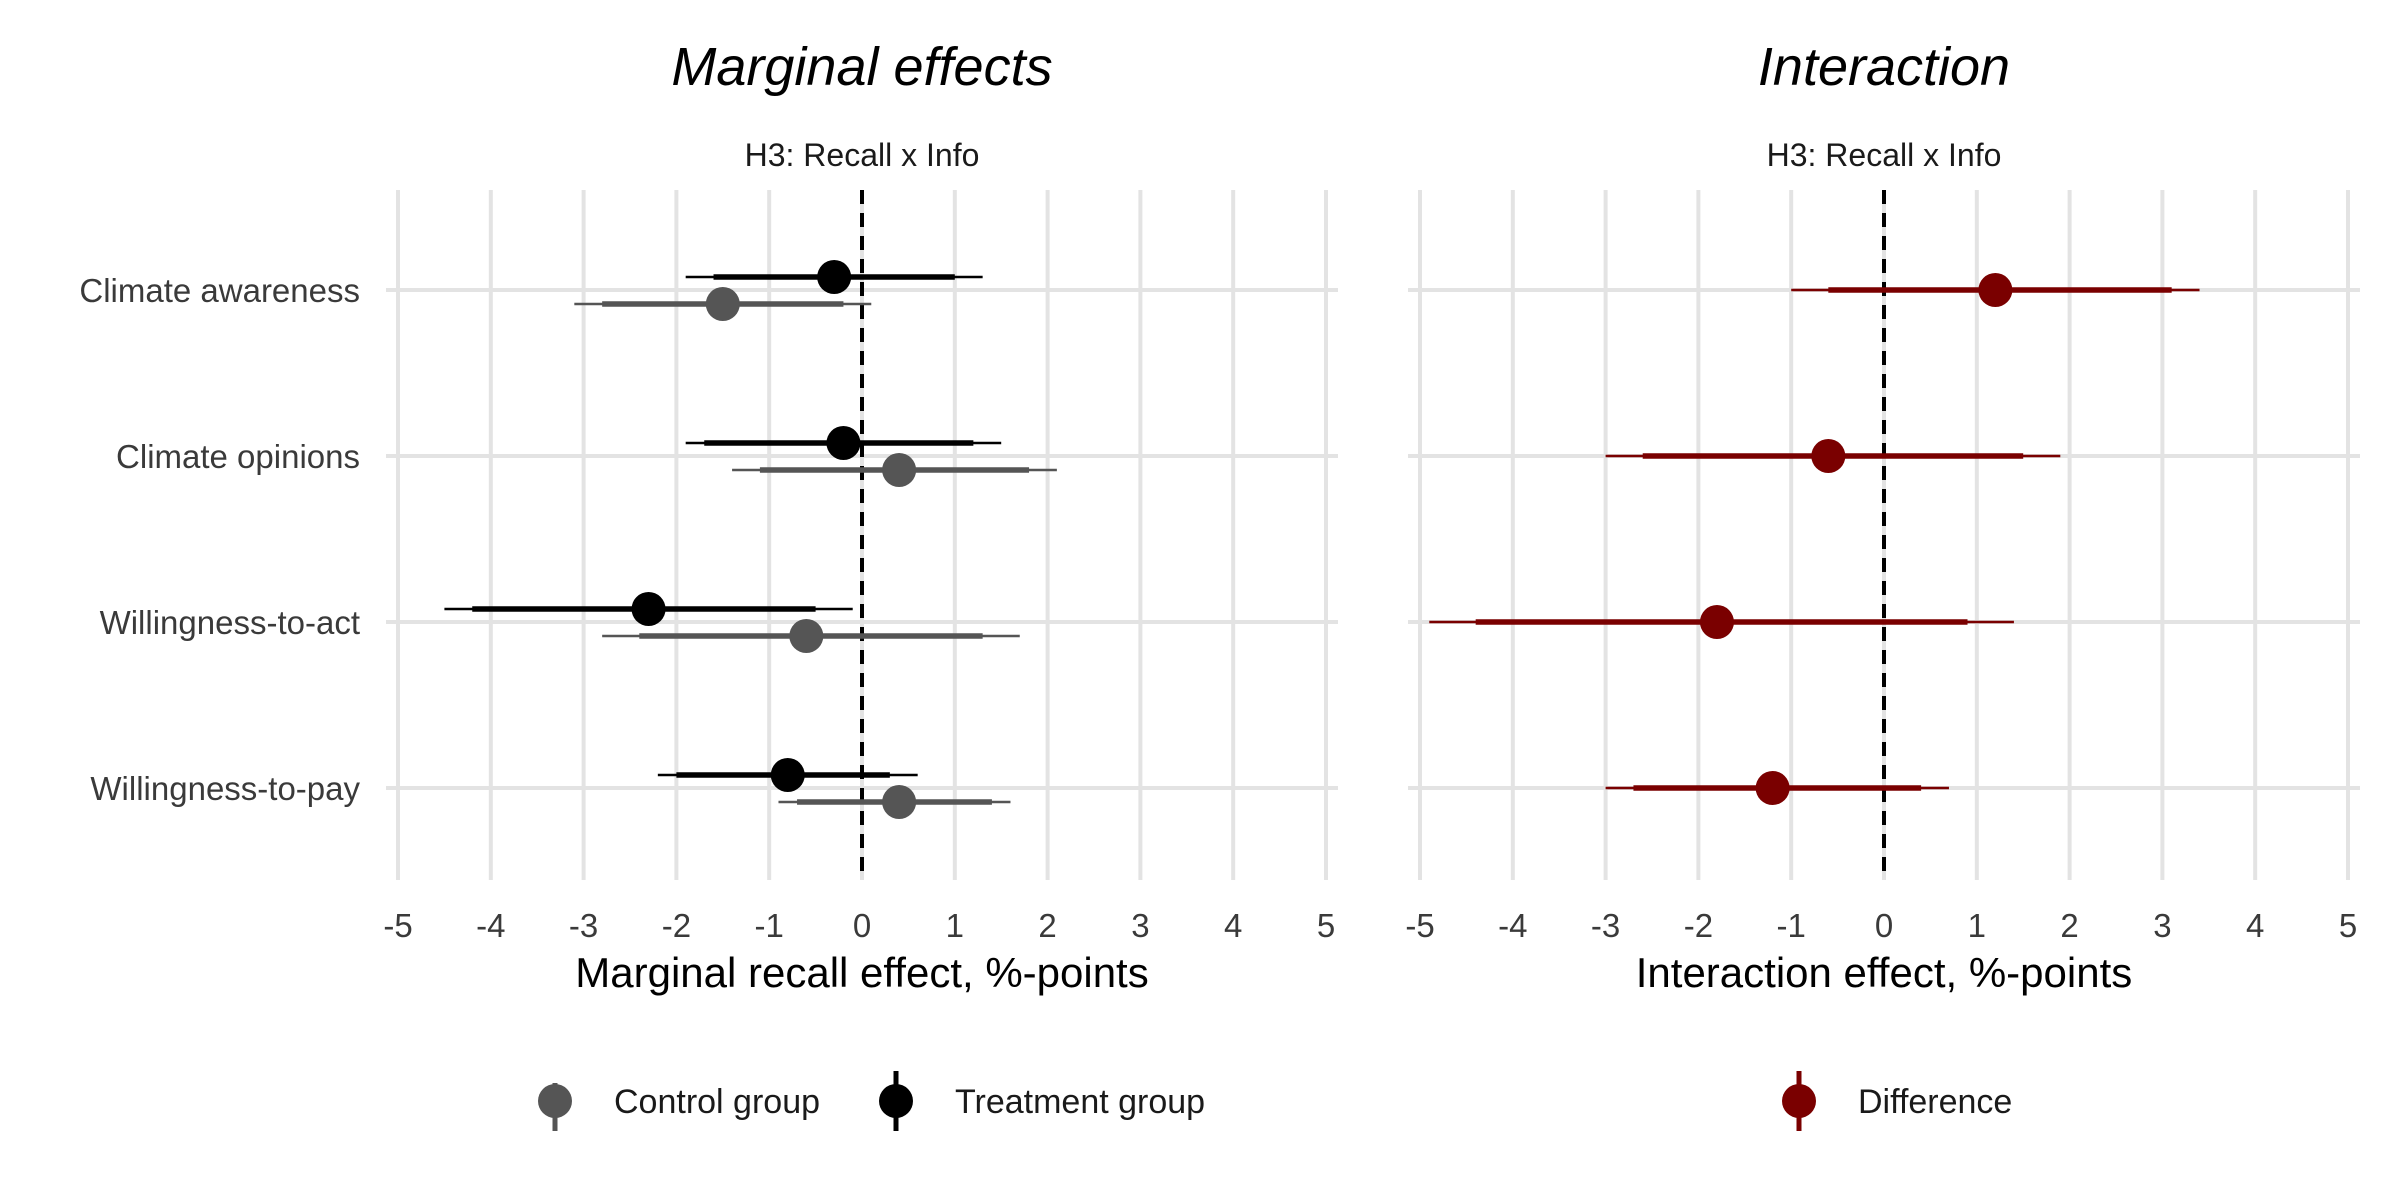  I want to click on y-tick-label: Willingness-to-pay, so click(225, 788).